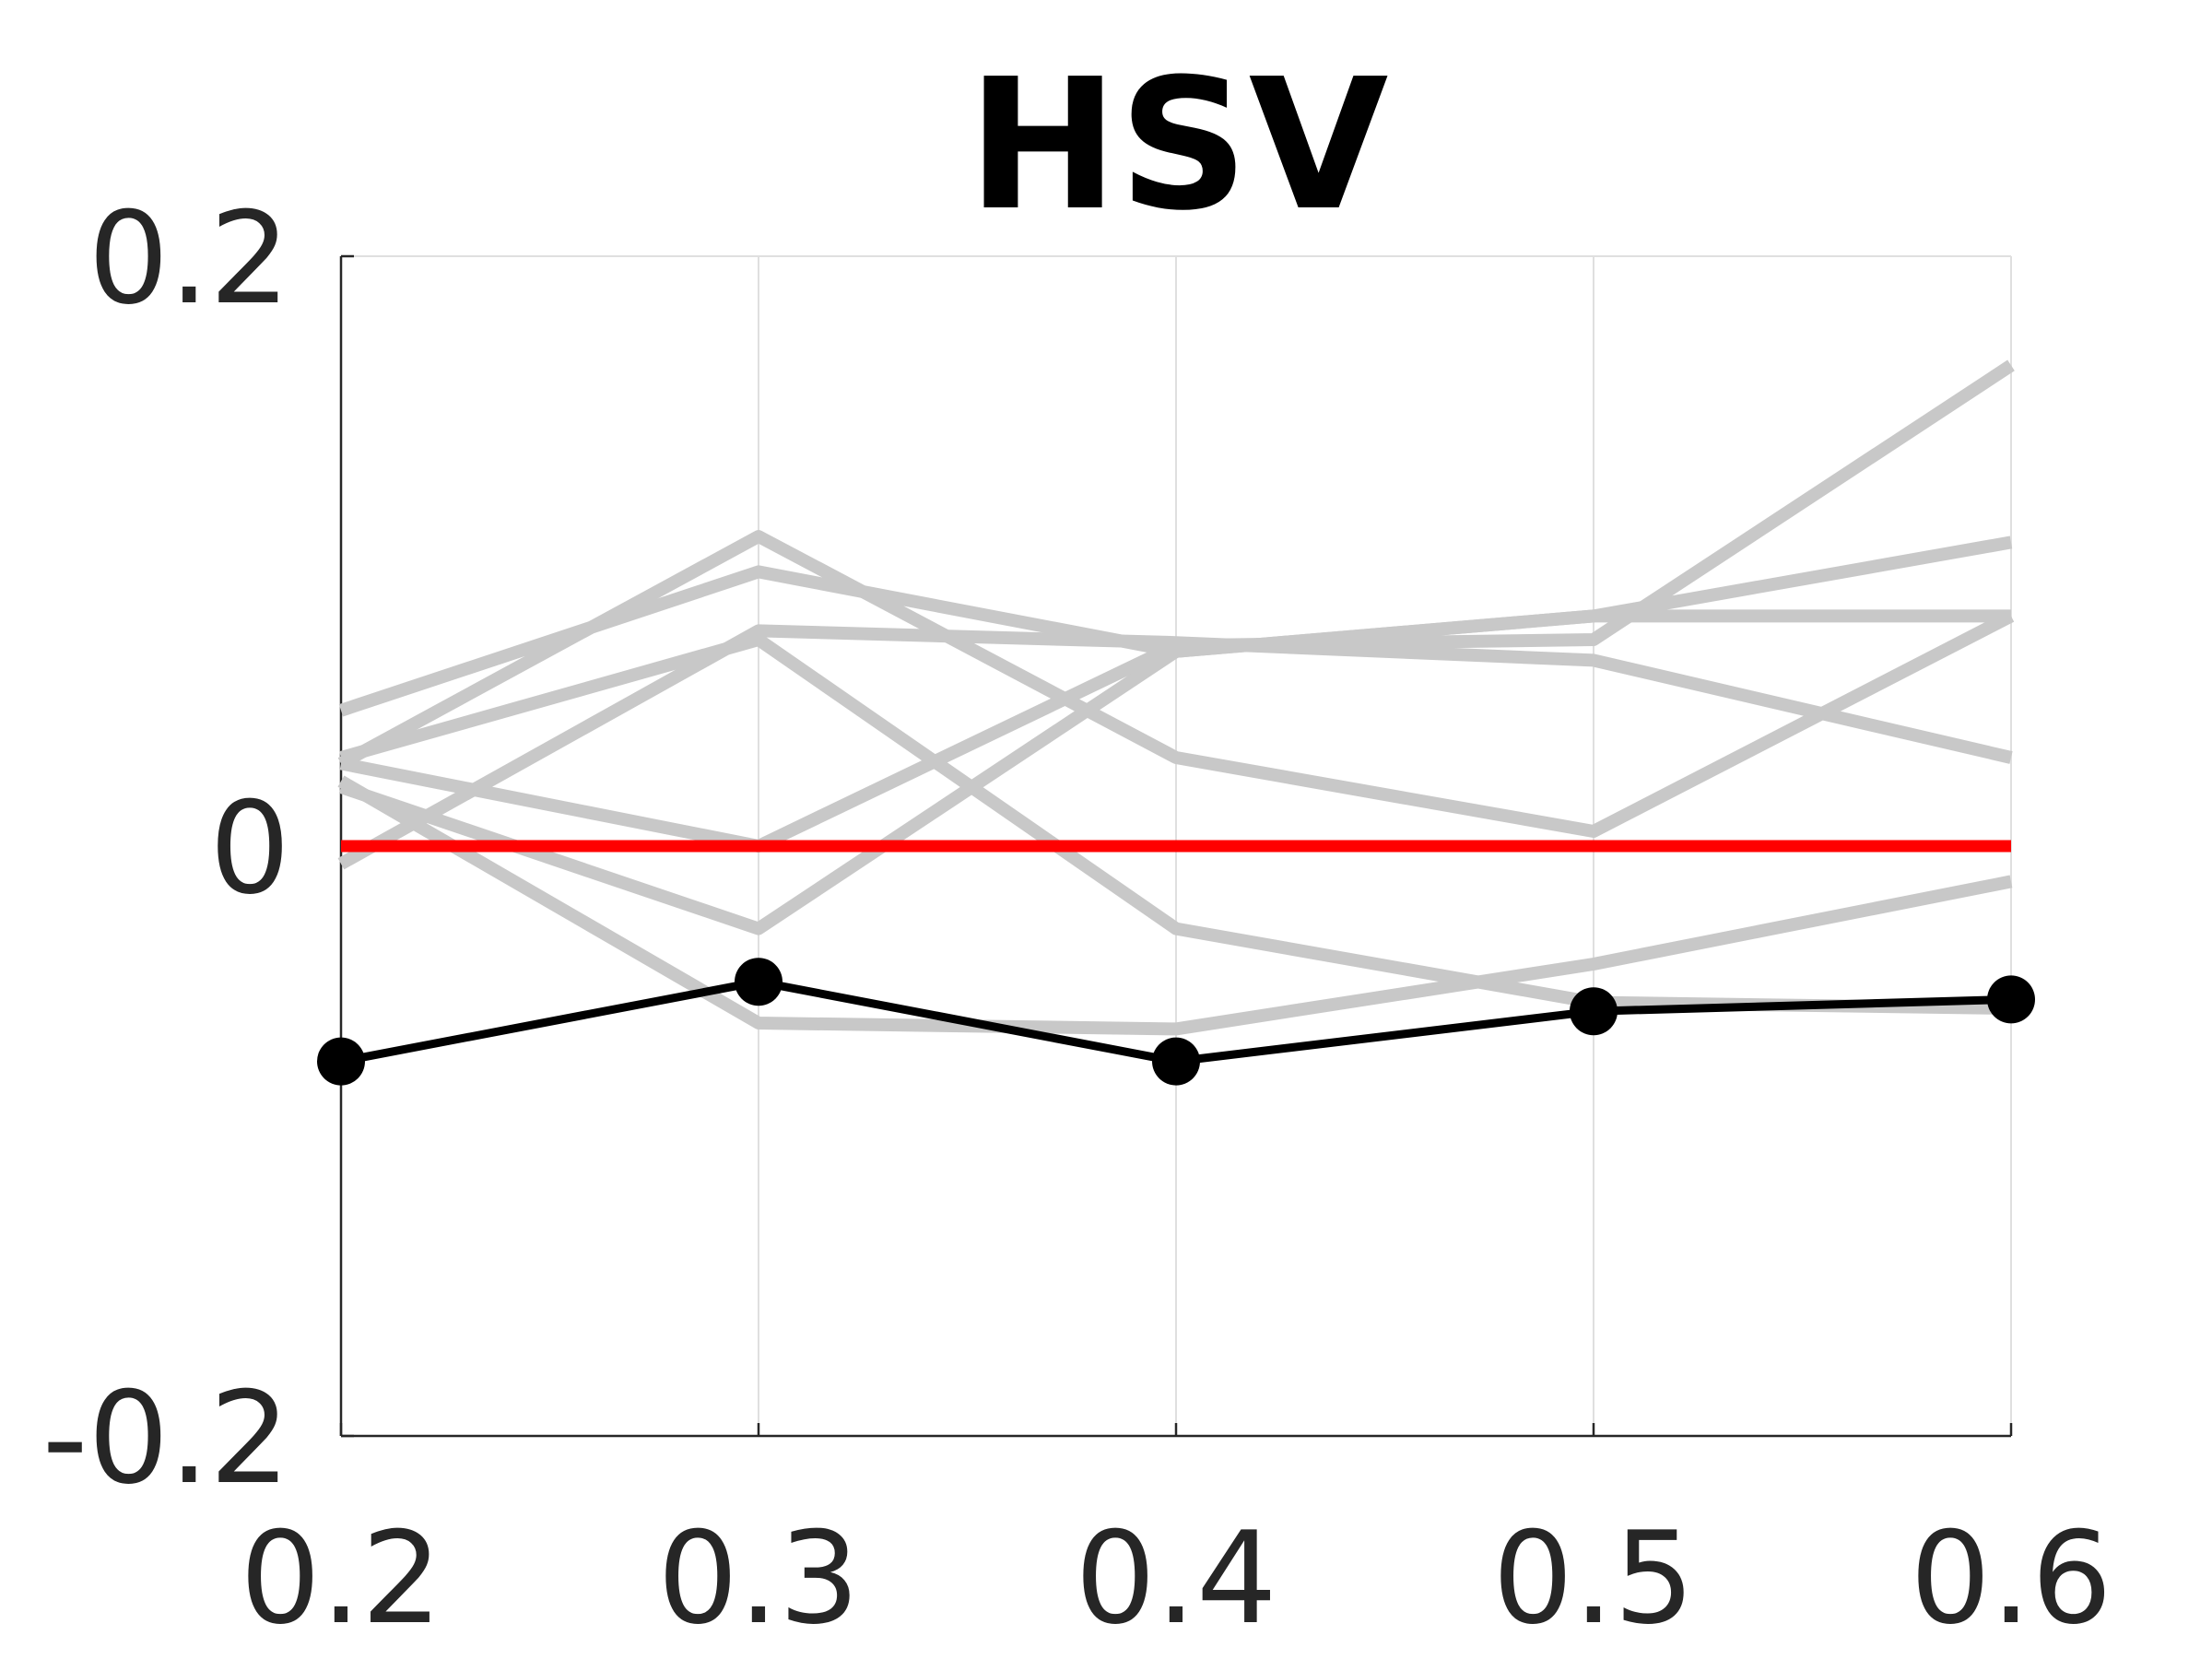 This screenshot has width=2212, height=1659. I want to click on x-tick-label: 0.4, so click(1176, 1578).